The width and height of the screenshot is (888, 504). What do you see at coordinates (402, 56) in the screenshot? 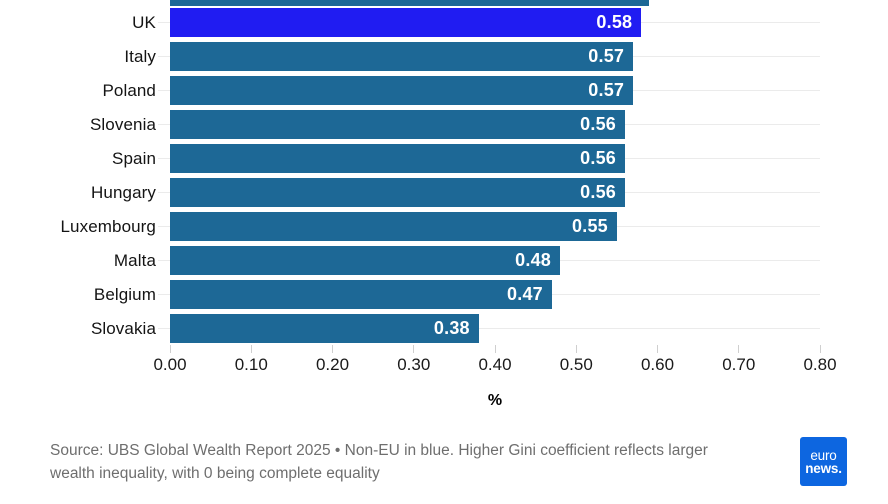
I see `bar-italy: 0.57` at bounding box center [402, 56].